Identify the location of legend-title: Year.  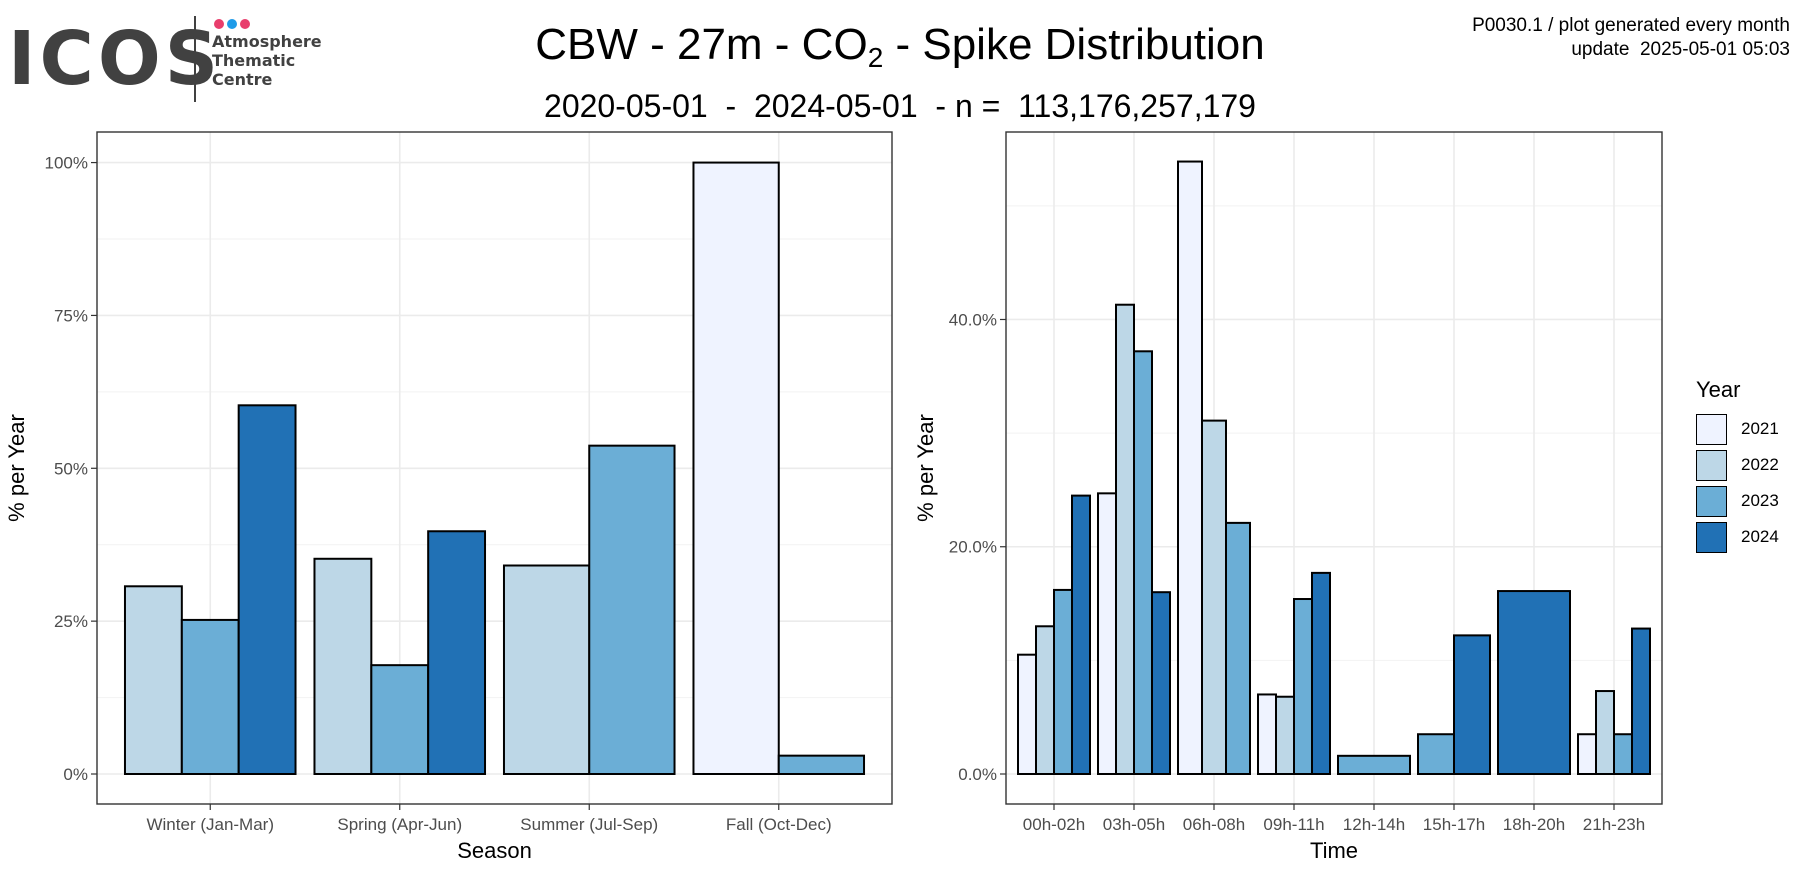
(1718, 389).